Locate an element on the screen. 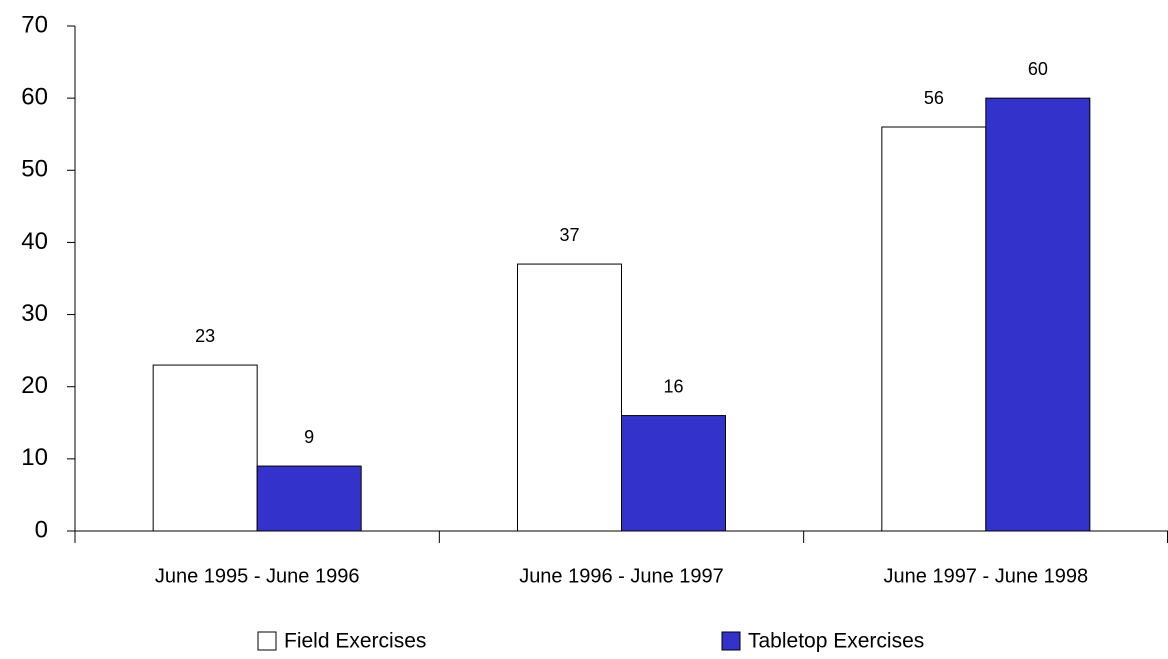  y-tick-label: 40 is located at coordinates (34, 241).